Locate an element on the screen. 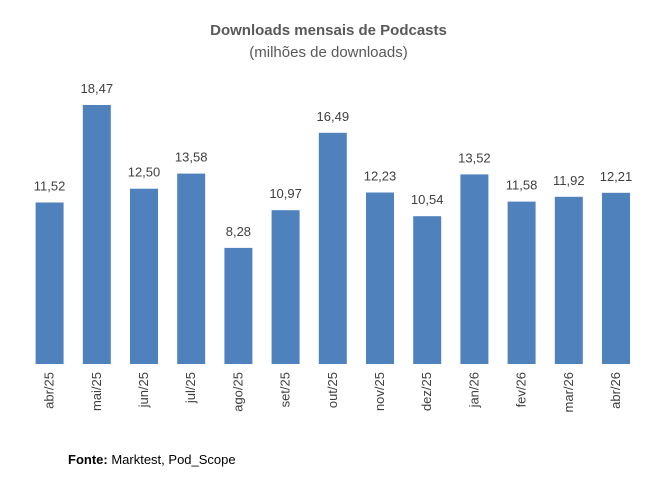 The image size is (657, 482). x-tick-label-mar-26: mar/26 is located at coordinates (568, 392).